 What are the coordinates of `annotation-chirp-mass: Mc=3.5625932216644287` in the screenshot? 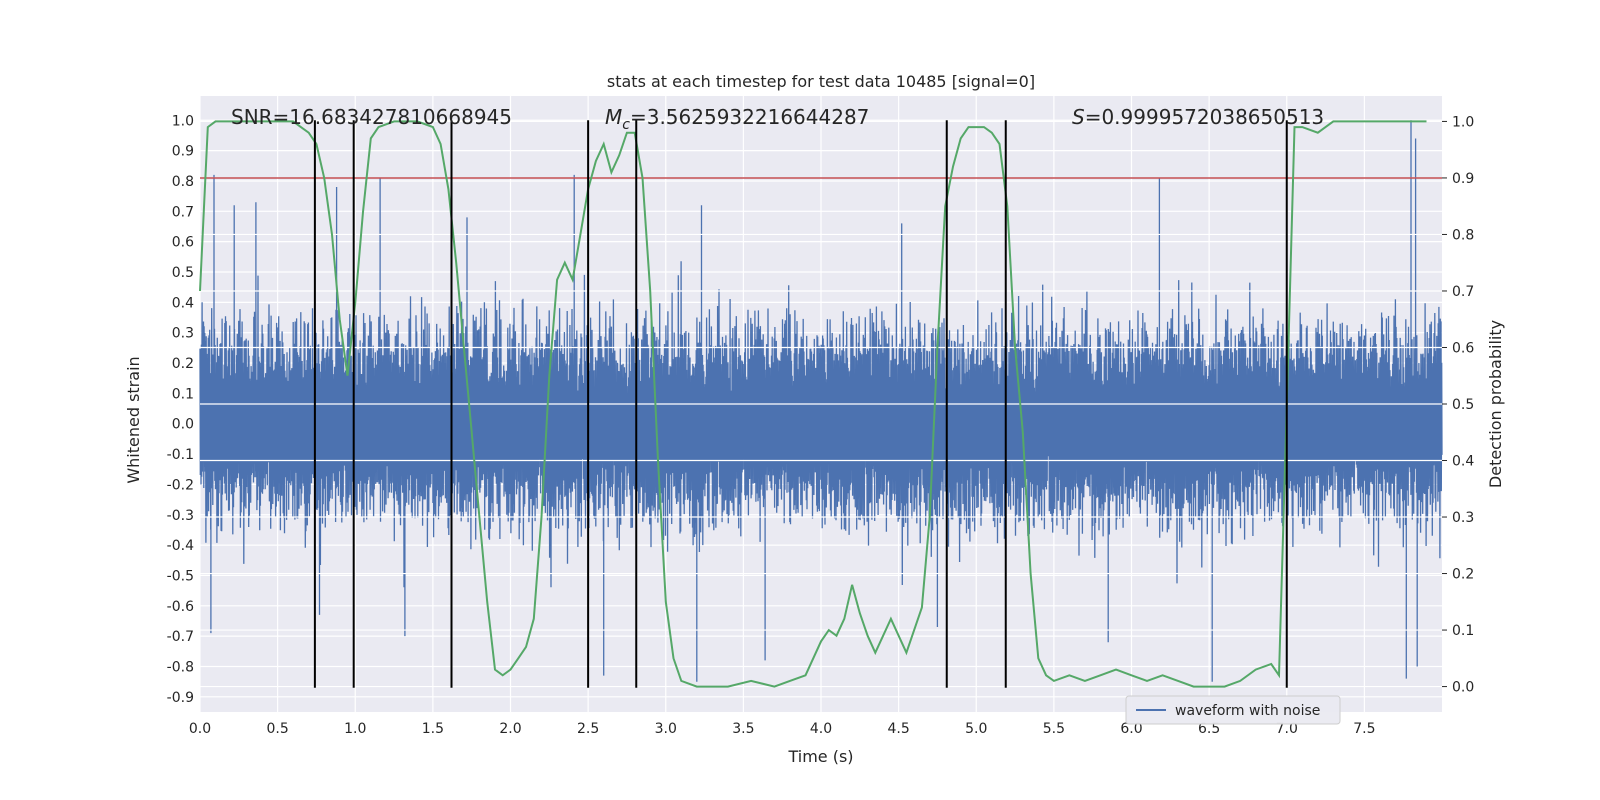 It's located at (737, 119).